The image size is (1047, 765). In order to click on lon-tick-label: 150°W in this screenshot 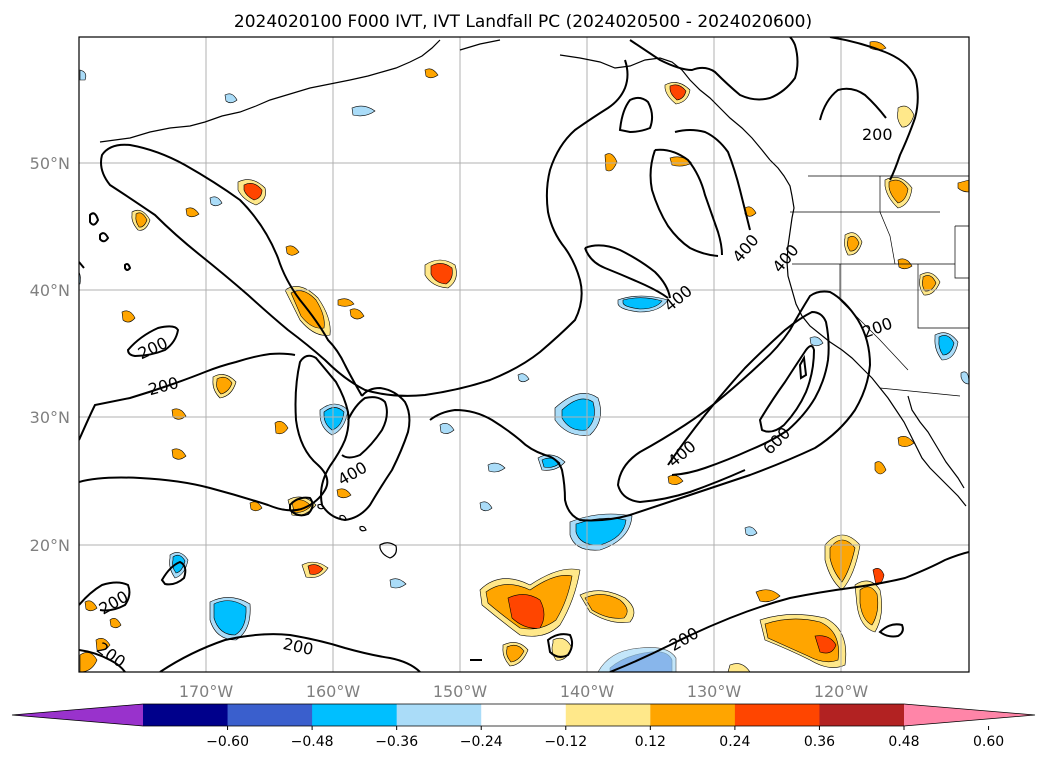, I will do `click(460, 691)`.